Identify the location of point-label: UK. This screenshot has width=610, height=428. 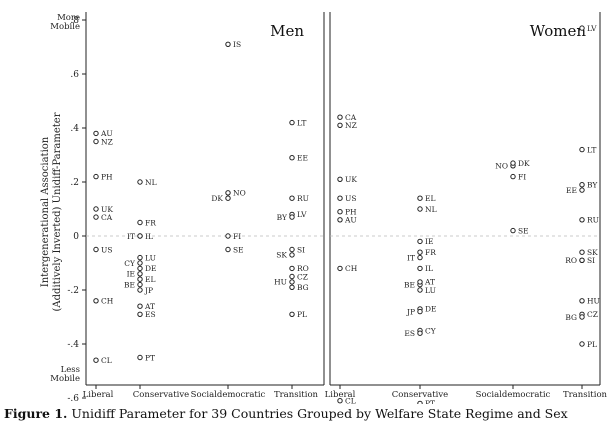
(107, 209).